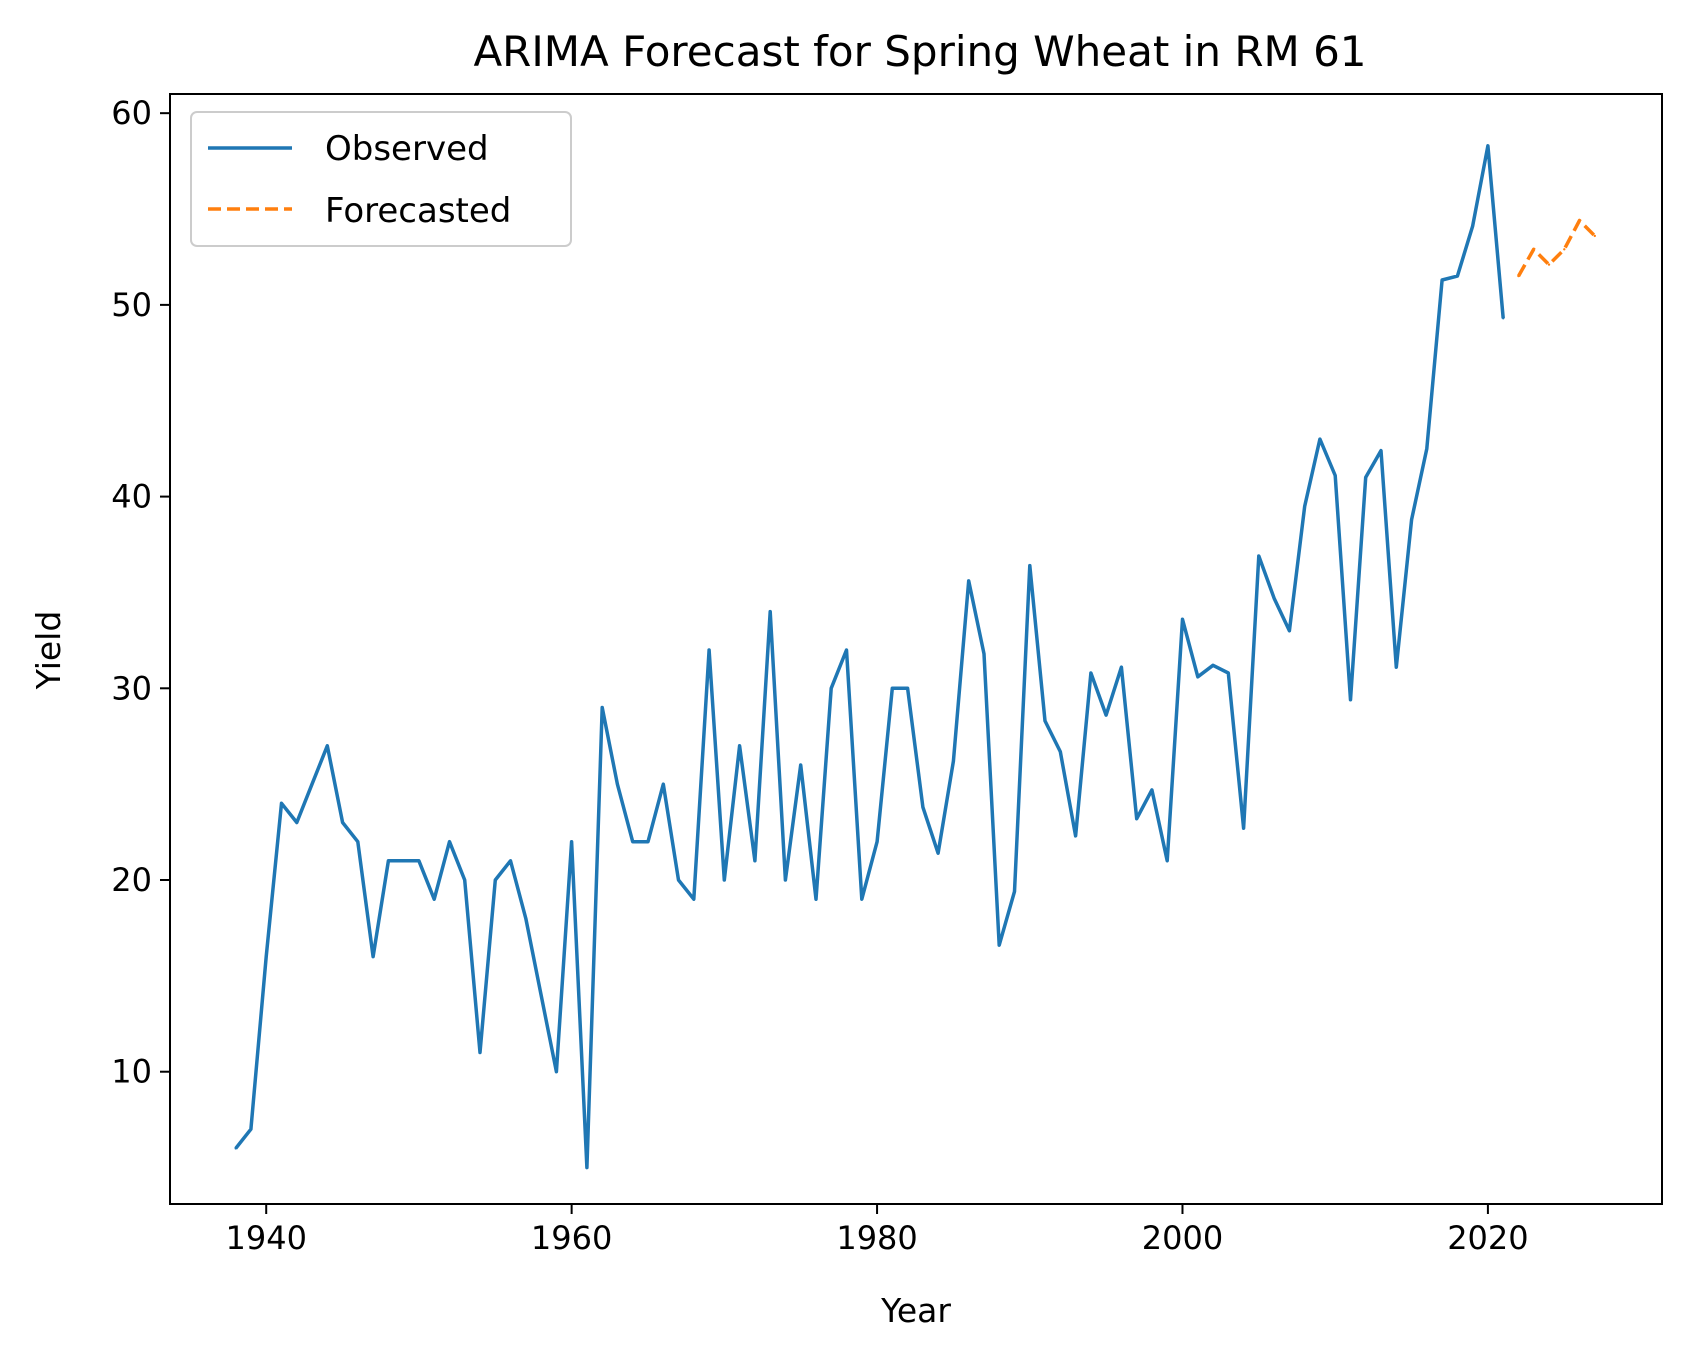 This screenshot has height=1357, width=1686. What do you see at coordinates (1182, 1238) in the screenshot?
I see `x-tick-label: 2000` at bounding box center [1182, 1238].